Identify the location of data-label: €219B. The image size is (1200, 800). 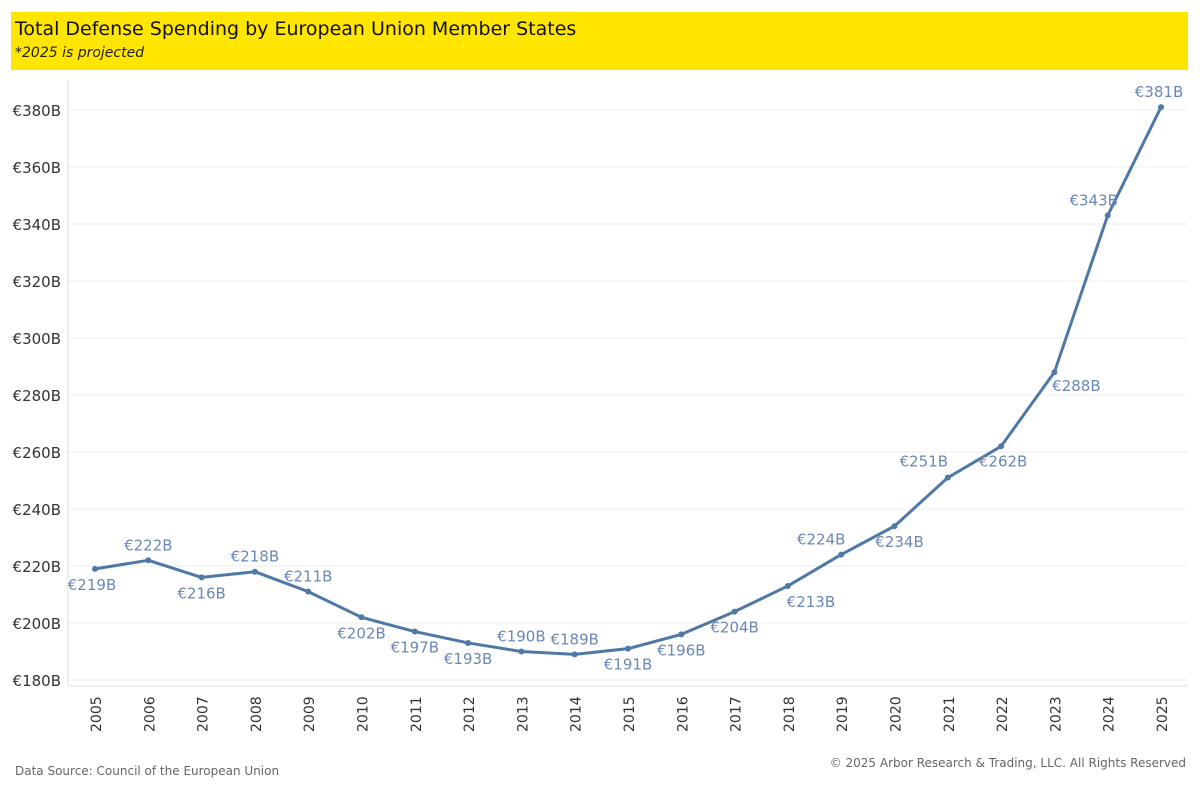
(92, 585).